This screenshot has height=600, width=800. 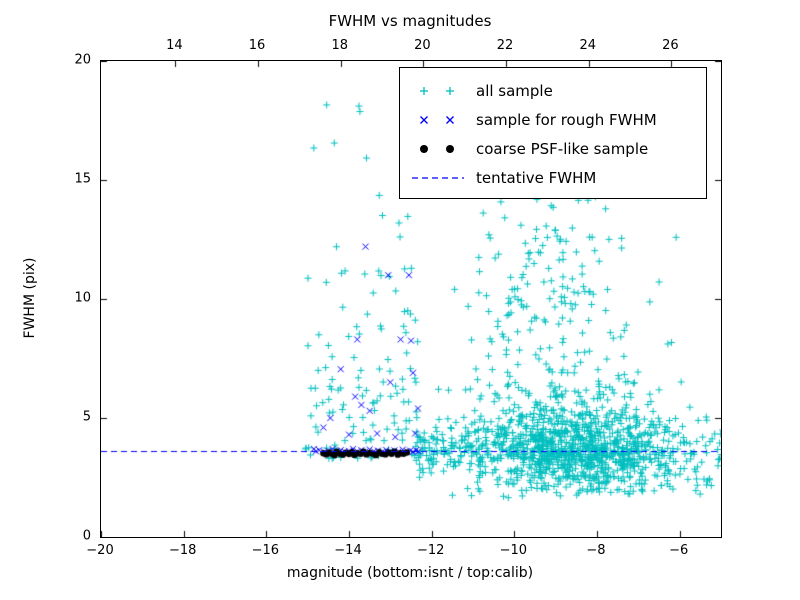 What do you see at coordinates (679, 550) in the screenshot?
I see `x-tick-label: −6` at bounding box center [679, 550].